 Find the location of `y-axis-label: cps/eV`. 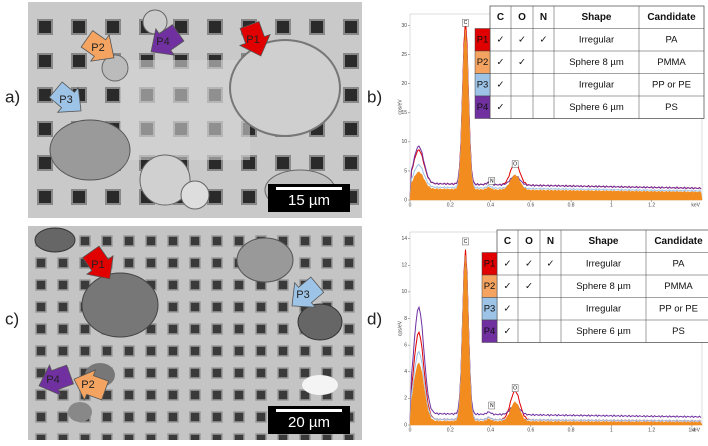

y-axis-label: cps/eV is located at coordinates (400, 107).